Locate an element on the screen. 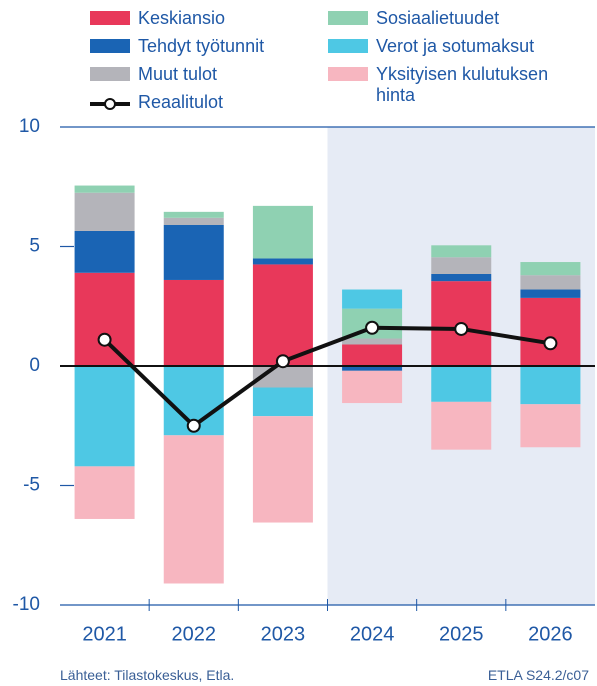 The height and width of the screenshot is (686, 597). legend-item: Sosiaalietuudet is located at coordinates (452, 18).